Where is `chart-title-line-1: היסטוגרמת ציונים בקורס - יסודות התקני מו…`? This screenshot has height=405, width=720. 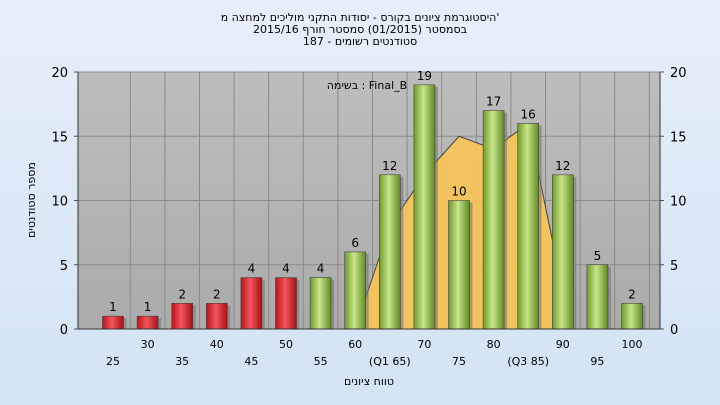 chart-title-line-1: היסטוגרמת ציונים בקורס - יסודות התקני מו… is located at coordinates (360, 17).